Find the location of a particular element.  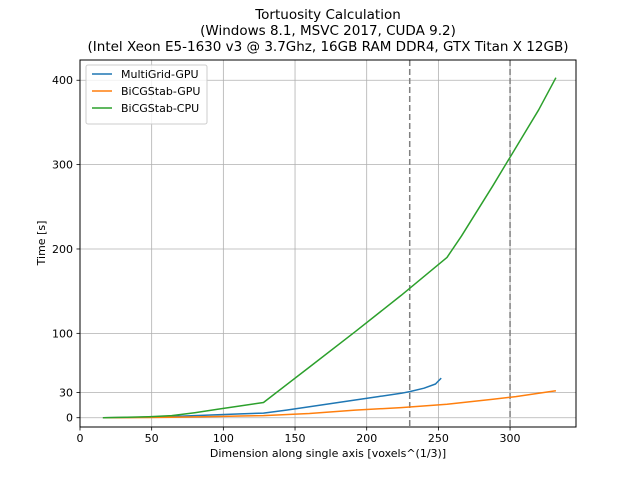

y-tick-label: 300 is located at coordinates (62, 165).